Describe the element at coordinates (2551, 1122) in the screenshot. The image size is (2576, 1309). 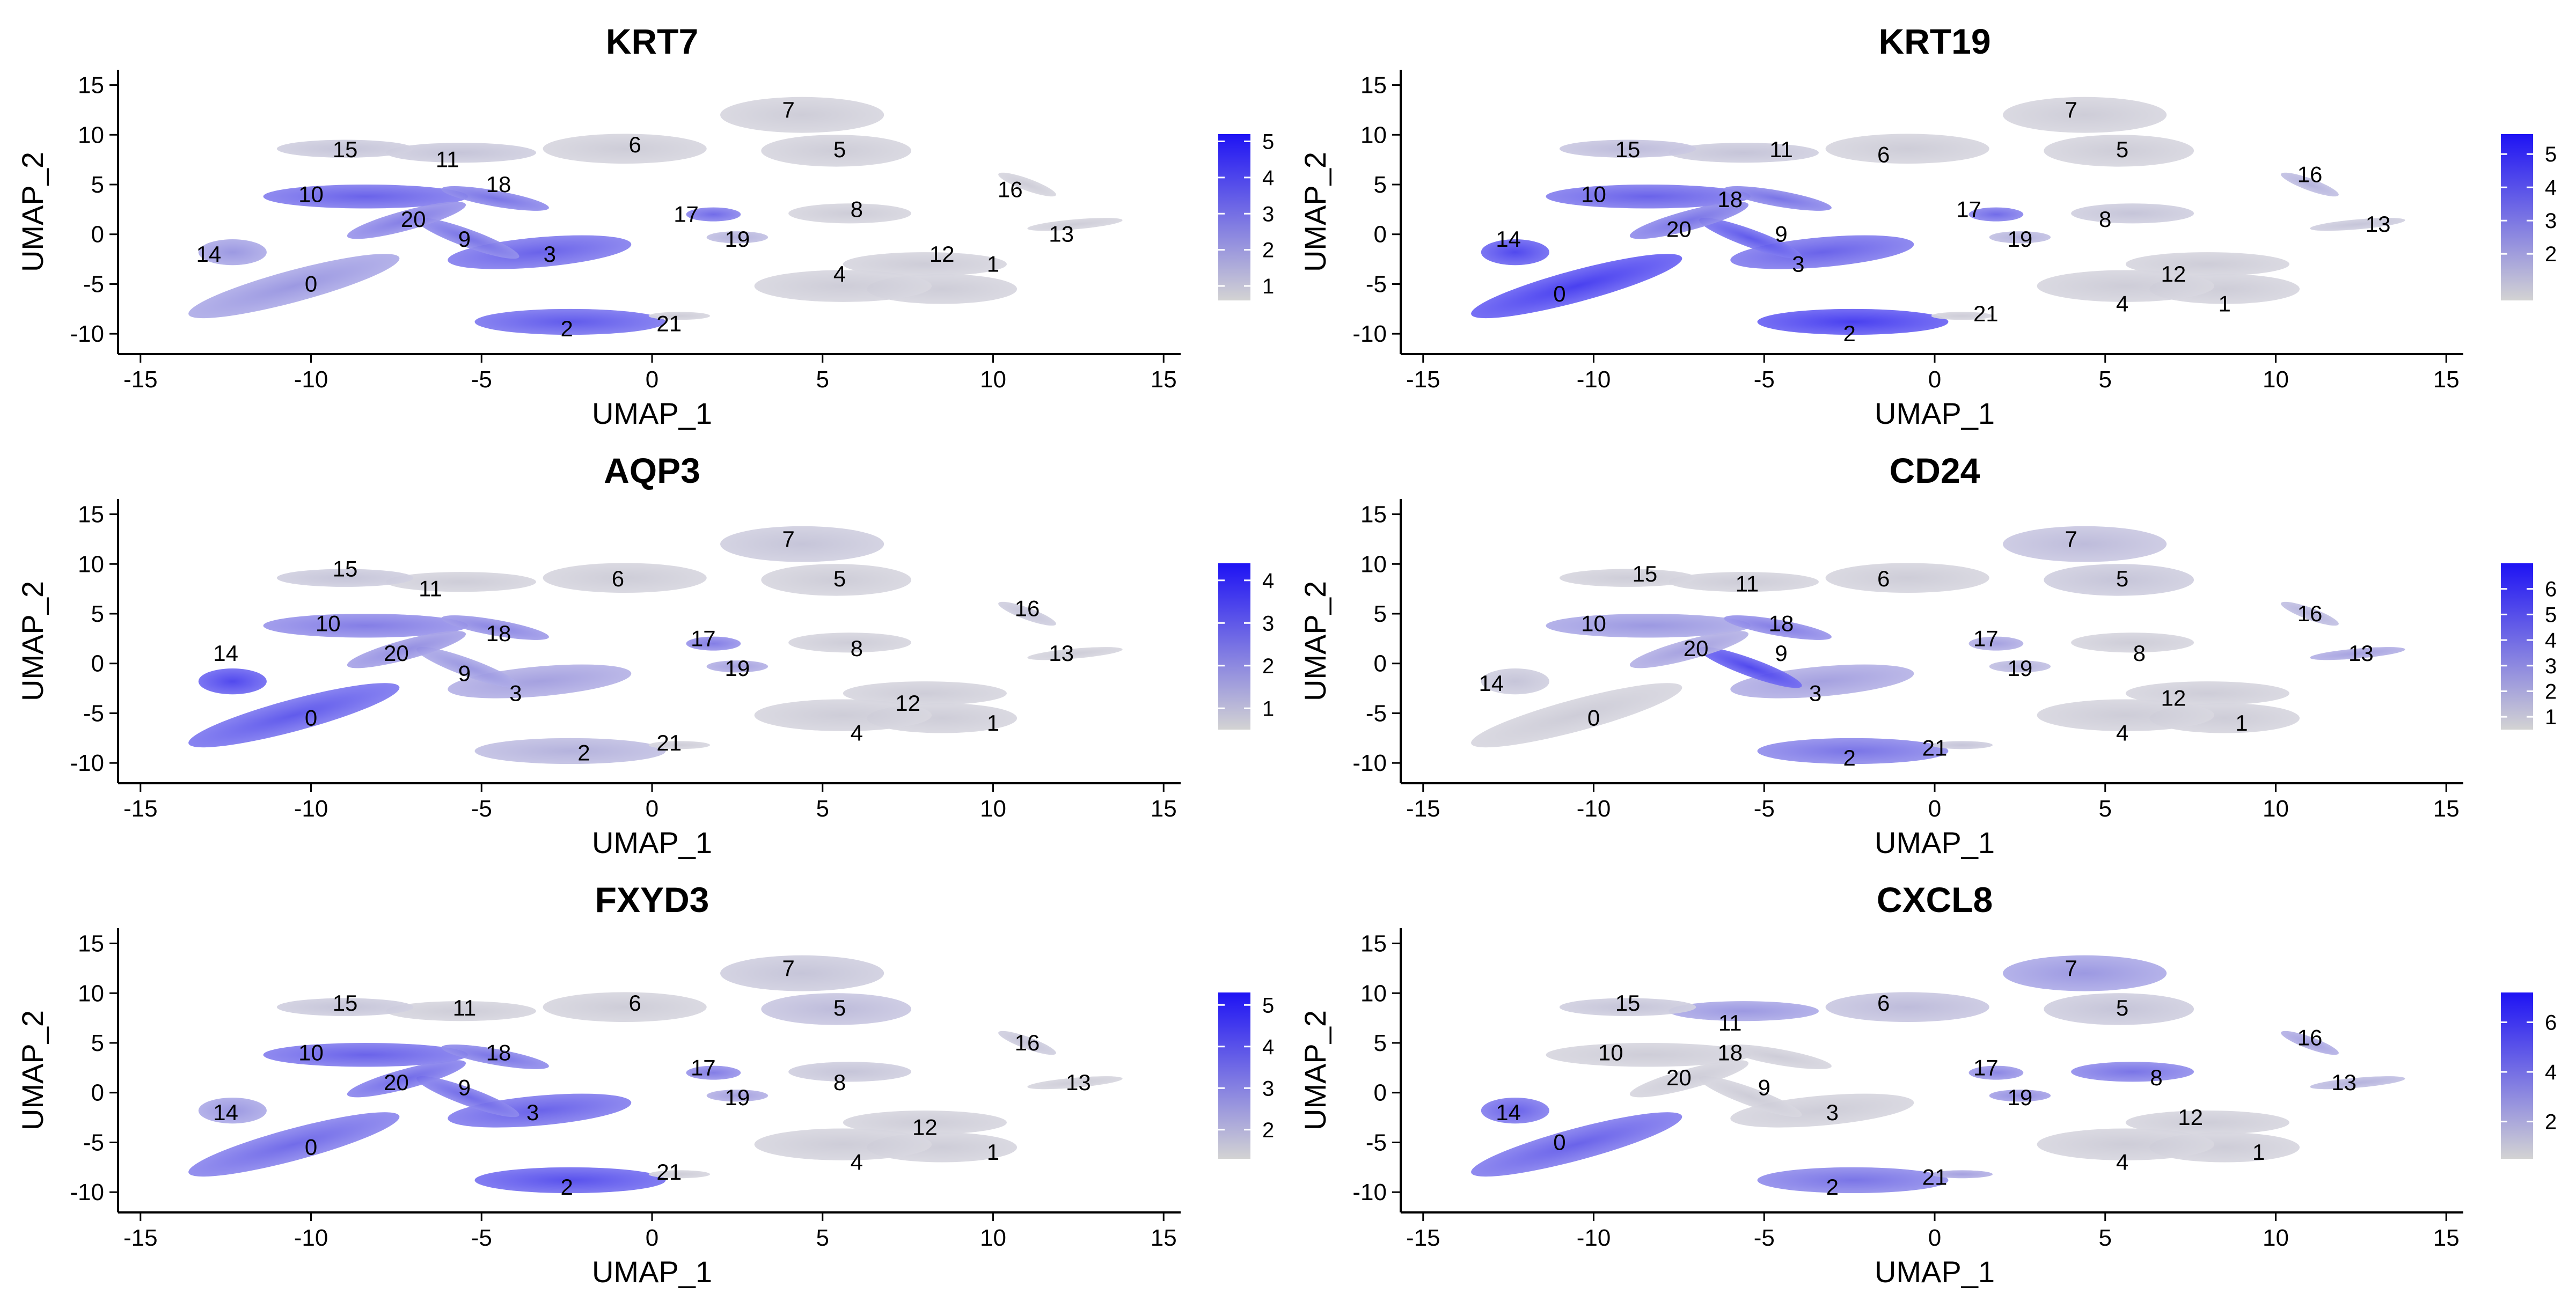
I see `colorbar-tick-label: 2` at that location.